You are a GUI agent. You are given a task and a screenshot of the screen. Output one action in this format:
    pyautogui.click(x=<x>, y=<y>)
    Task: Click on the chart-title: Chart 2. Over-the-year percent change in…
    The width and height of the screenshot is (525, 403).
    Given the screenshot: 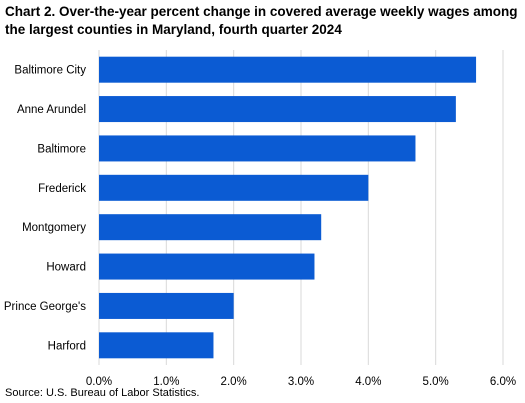 What is the action you would take?
    pyautogui.click(x=261, y=20)
    